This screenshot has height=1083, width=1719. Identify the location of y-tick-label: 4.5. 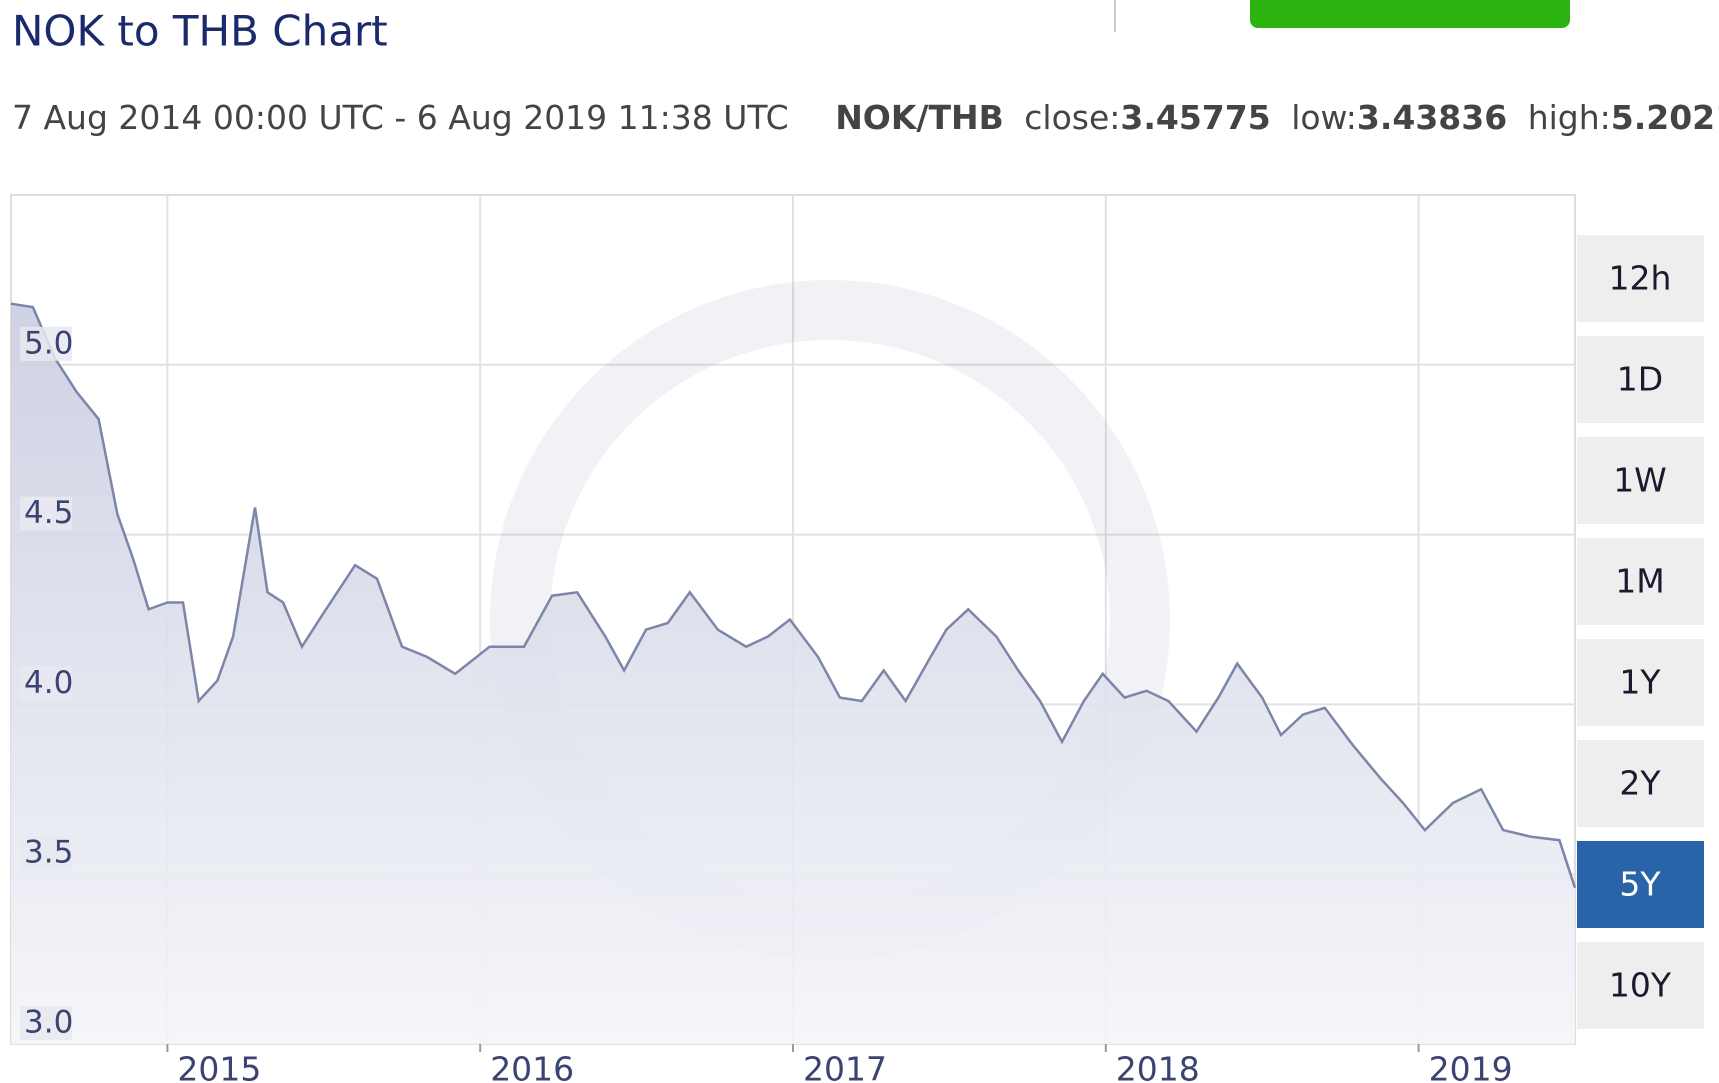
(48, 513).